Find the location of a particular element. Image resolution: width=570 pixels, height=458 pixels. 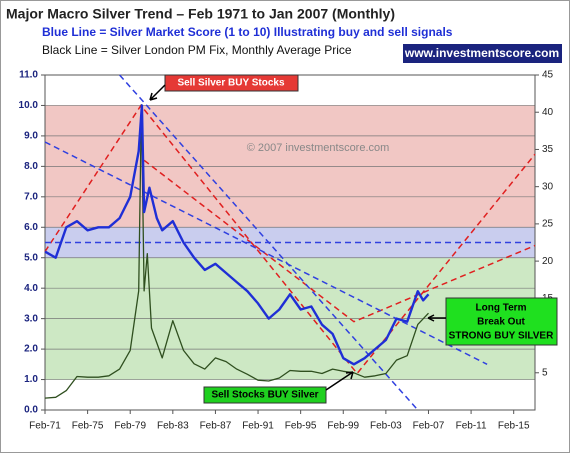

y2-tick-label: 40 is located at coordinates (548, 112).